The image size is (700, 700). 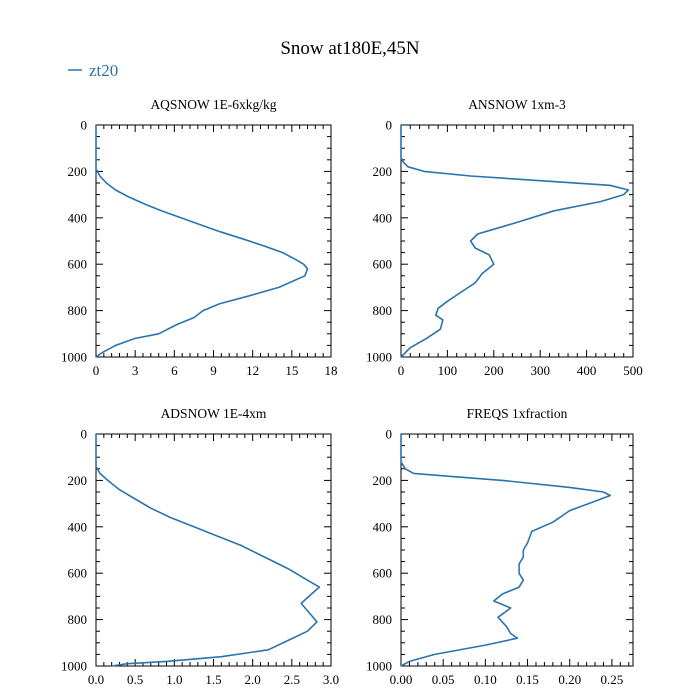 What do you see at coordinates (633, 370) in the screenshot?
I see `x-tick-label: 500` at bounding box center [633, 370].